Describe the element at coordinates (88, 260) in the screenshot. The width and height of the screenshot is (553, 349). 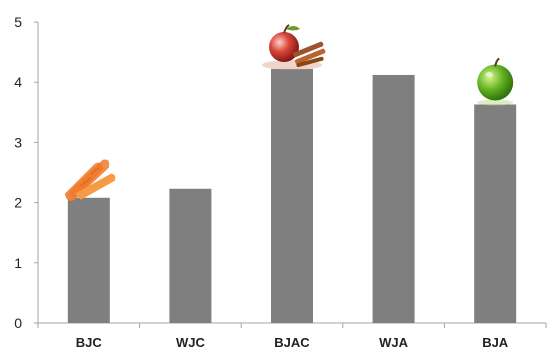
I see `bar-bjc` at that location.